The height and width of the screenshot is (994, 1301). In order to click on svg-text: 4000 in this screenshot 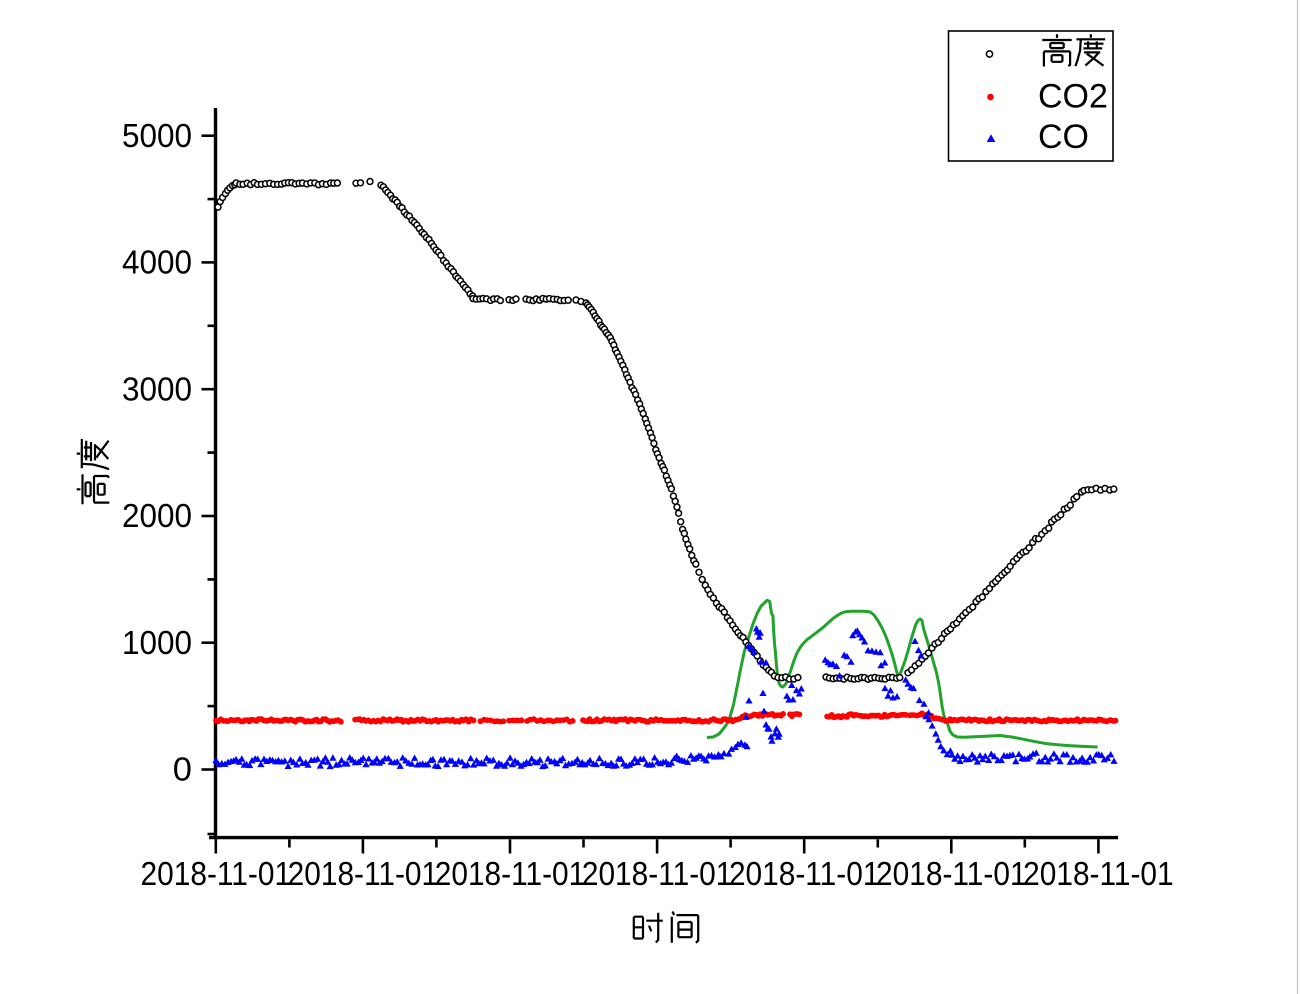, I will do `click(157, 263)`.